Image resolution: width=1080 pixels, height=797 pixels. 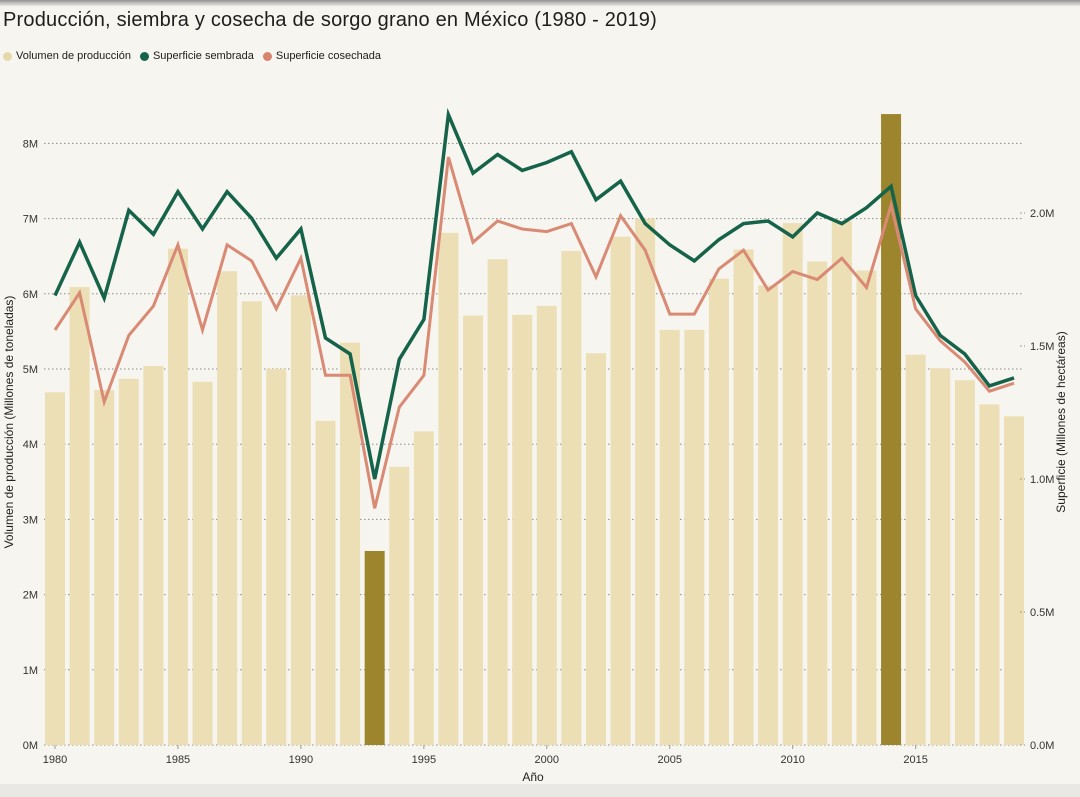 I want to click on right-tick-1.0M: 1.0M, so click(x=1042, y=480).